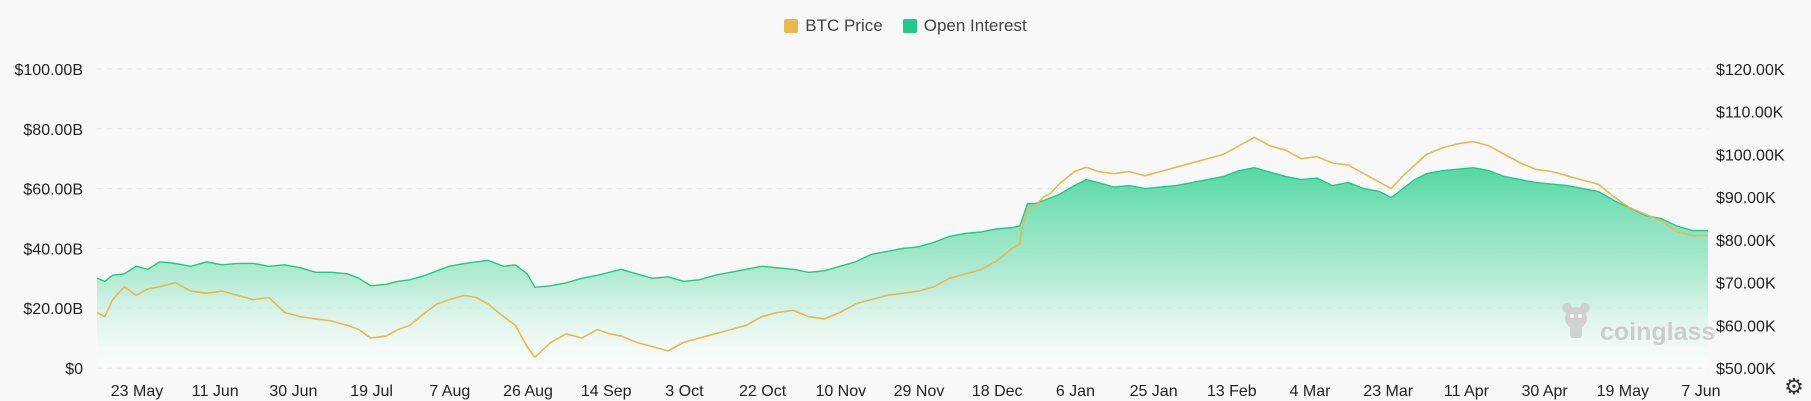 The image size is (1811, 401). What do you see at coordinates (1623, 391) in the screenshot?
I see `x-tick-label: 19 May` at bounding box center [1623, 391].